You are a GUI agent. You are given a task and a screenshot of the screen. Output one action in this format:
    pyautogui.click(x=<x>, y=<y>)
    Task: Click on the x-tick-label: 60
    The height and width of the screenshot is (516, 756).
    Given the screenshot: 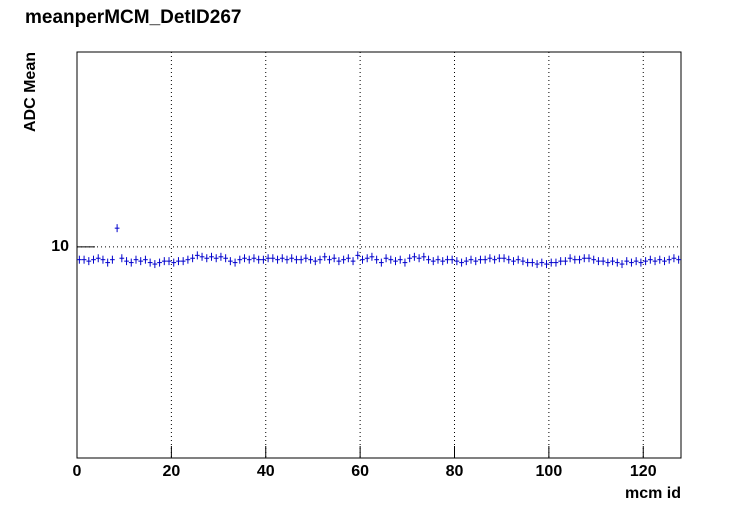 What is the action you would take?
    pyautogui.click(x=360, y=471)
    